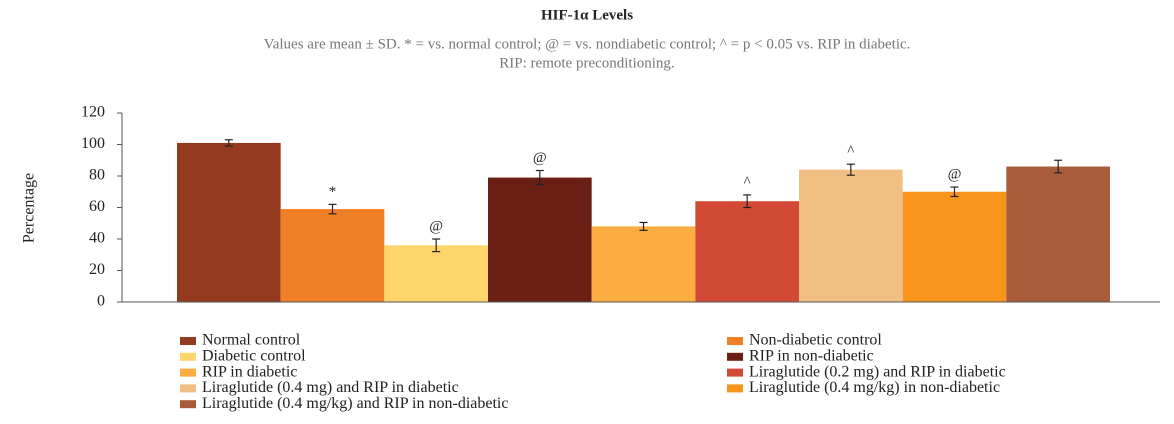 The width and height of the screenshot is (1174, 424). I want to click on y-tick-label: 60, so click(97, 206).